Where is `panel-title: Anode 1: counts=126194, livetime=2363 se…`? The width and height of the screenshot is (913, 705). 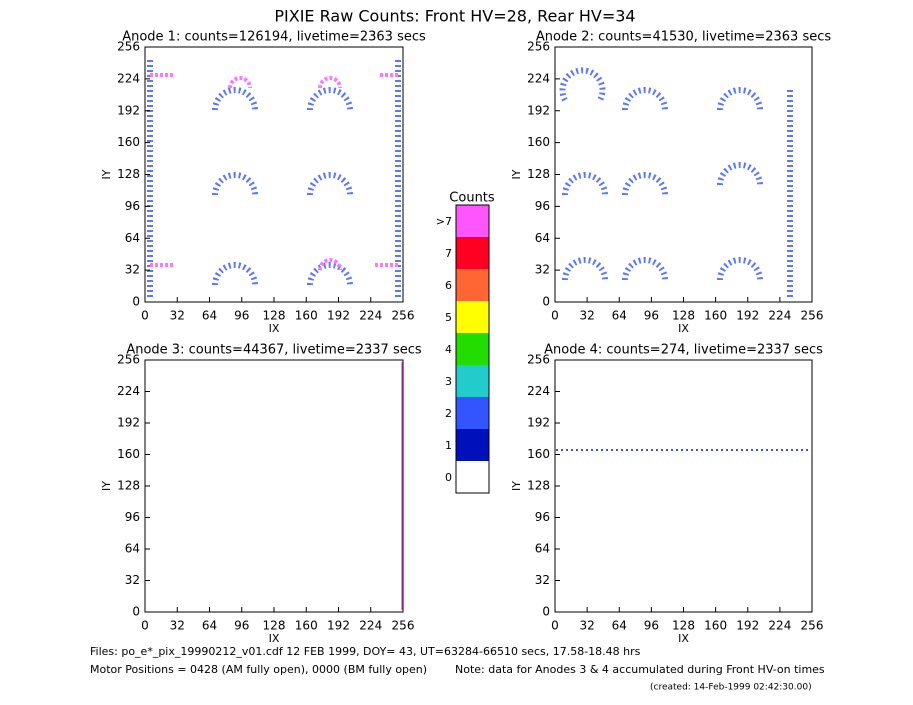
panel-title: Anode 1: counts=126194, livetime=2363 se… is located at coordinates (274, 37).